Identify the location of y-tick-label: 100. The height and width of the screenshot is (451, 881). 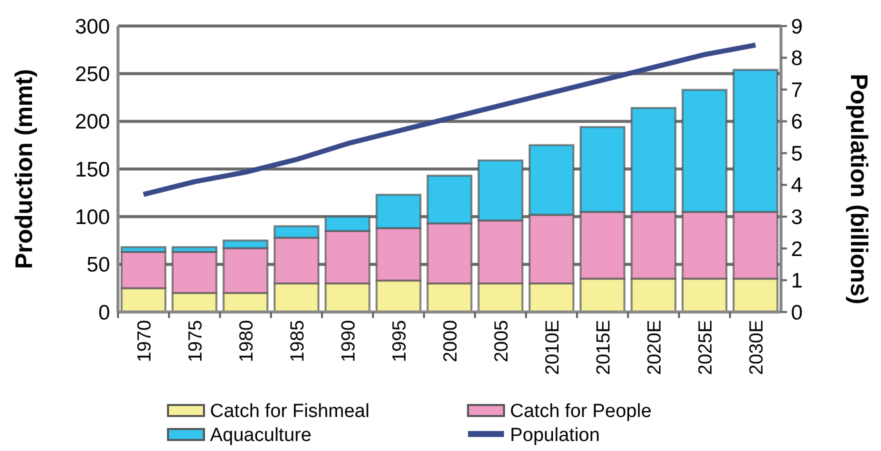
(92, 218).